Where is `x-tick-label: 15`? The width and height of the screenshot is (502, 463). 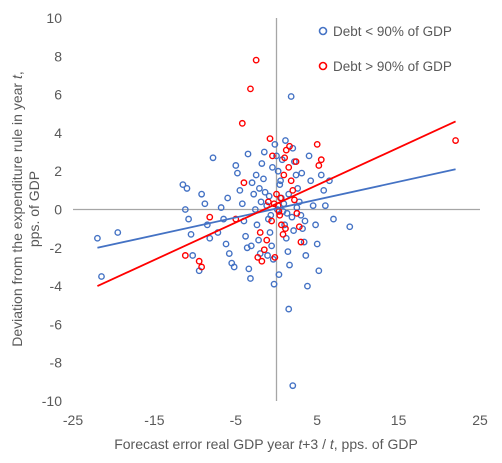
x-tick-label: 15 is located at coordinates (399, 420).